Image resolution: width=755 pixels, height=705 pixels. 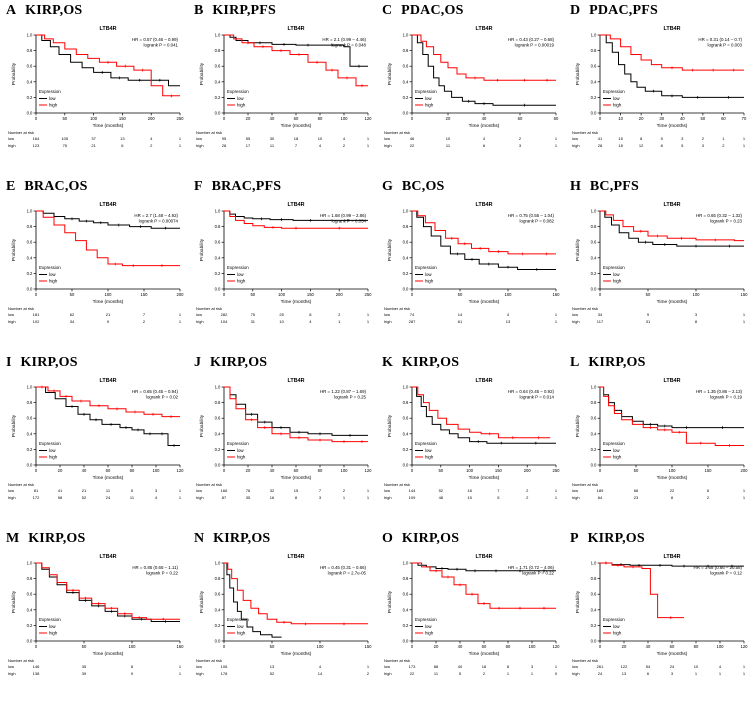 What do you see at coordinates (614, 91) in the screenshot?
I see `legend-header: Expression` at bounding box center [614, 91].